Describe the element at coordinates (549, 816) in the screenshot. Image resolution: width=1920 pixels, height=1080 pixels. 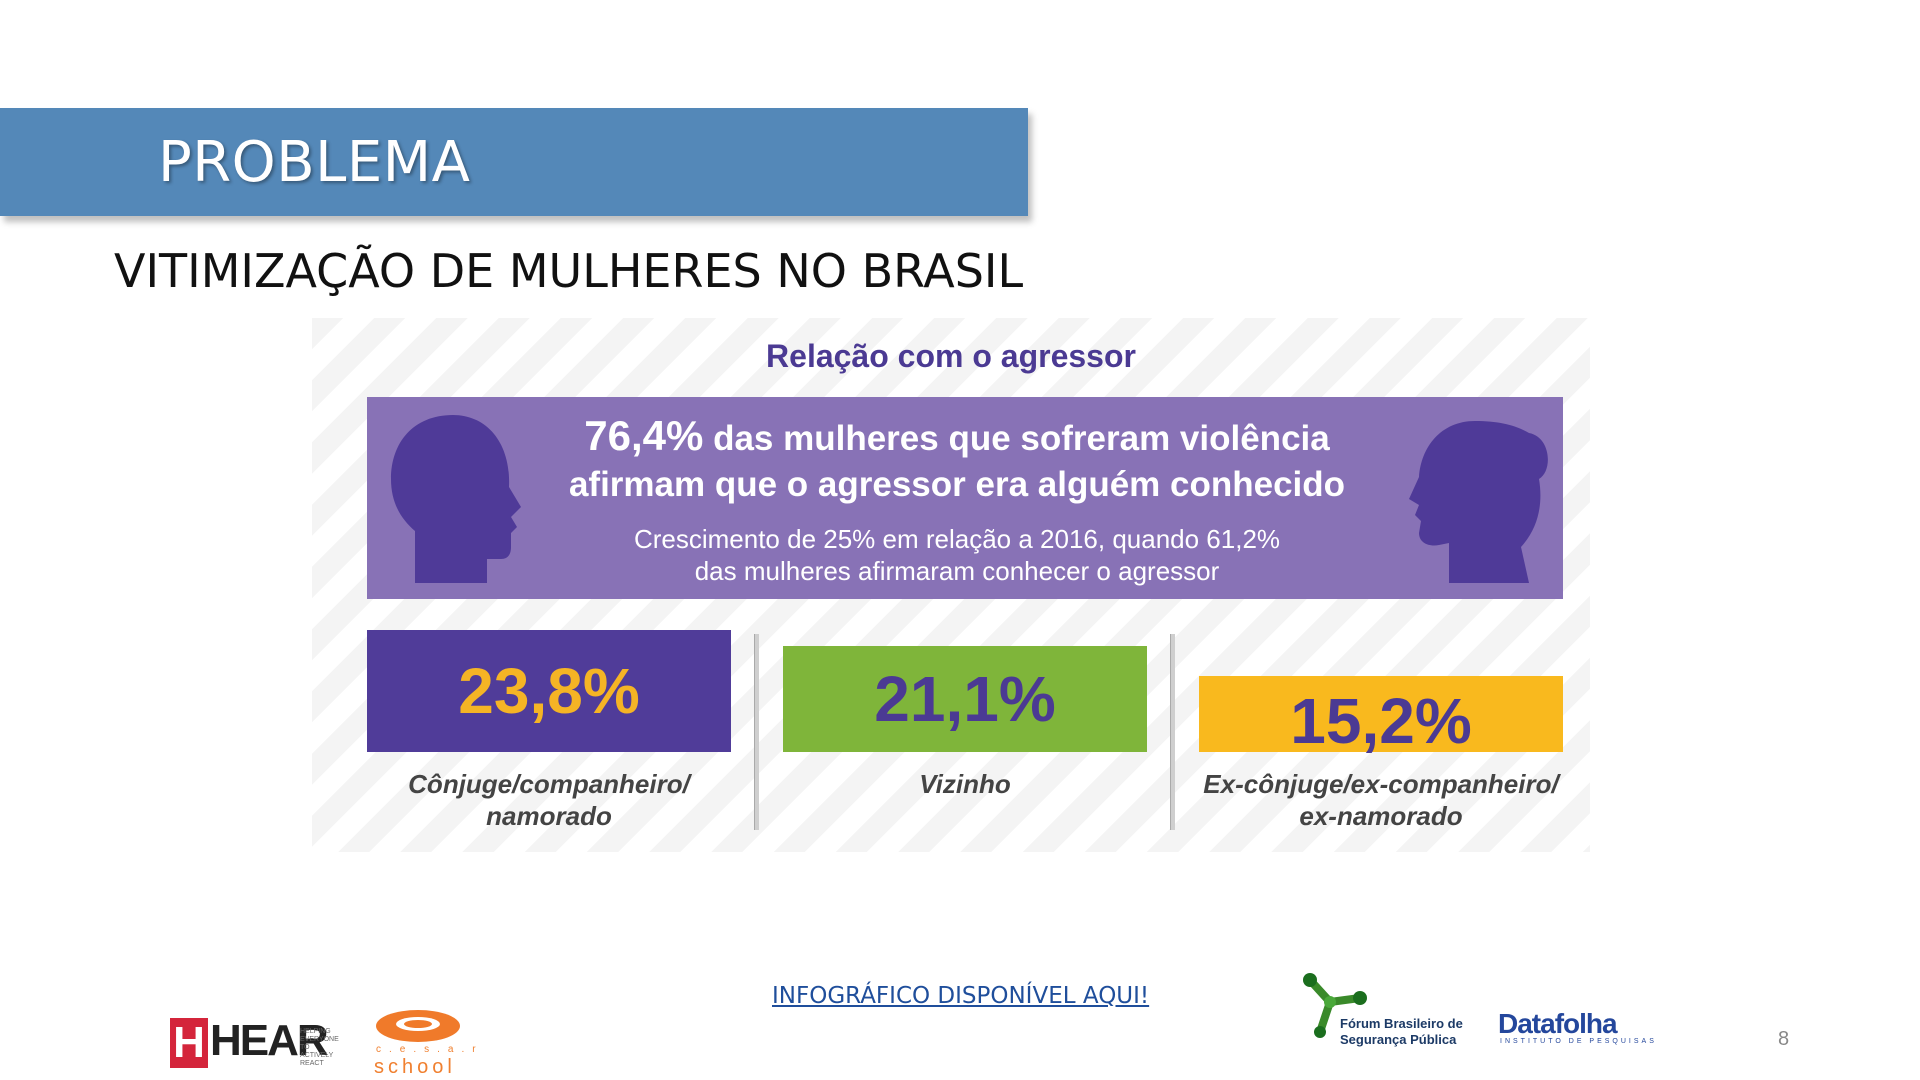
I see `stat-spouse-label-line2: namorado` at that location.